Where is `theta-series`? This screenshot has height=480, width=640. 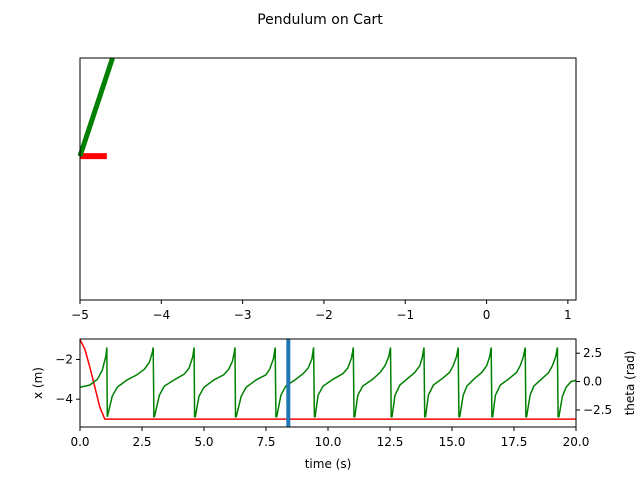
theta-series is located at coordinates (328, 382).